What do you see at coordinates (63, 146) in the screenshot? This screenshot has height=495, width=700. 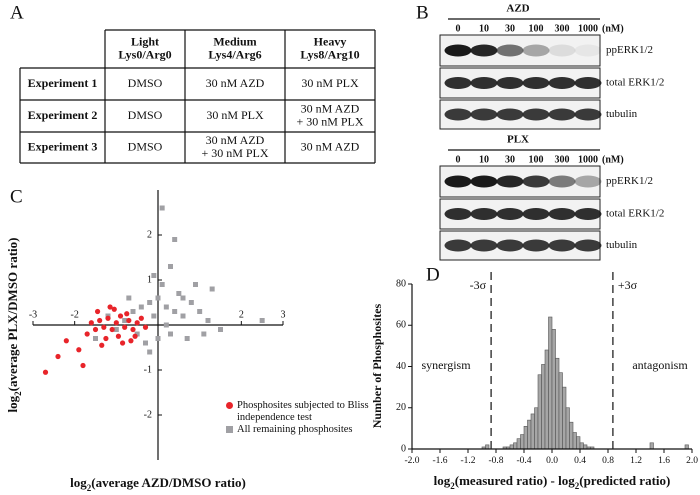 I see `row-header: Experiment 3` at bounding box center [63, 146].